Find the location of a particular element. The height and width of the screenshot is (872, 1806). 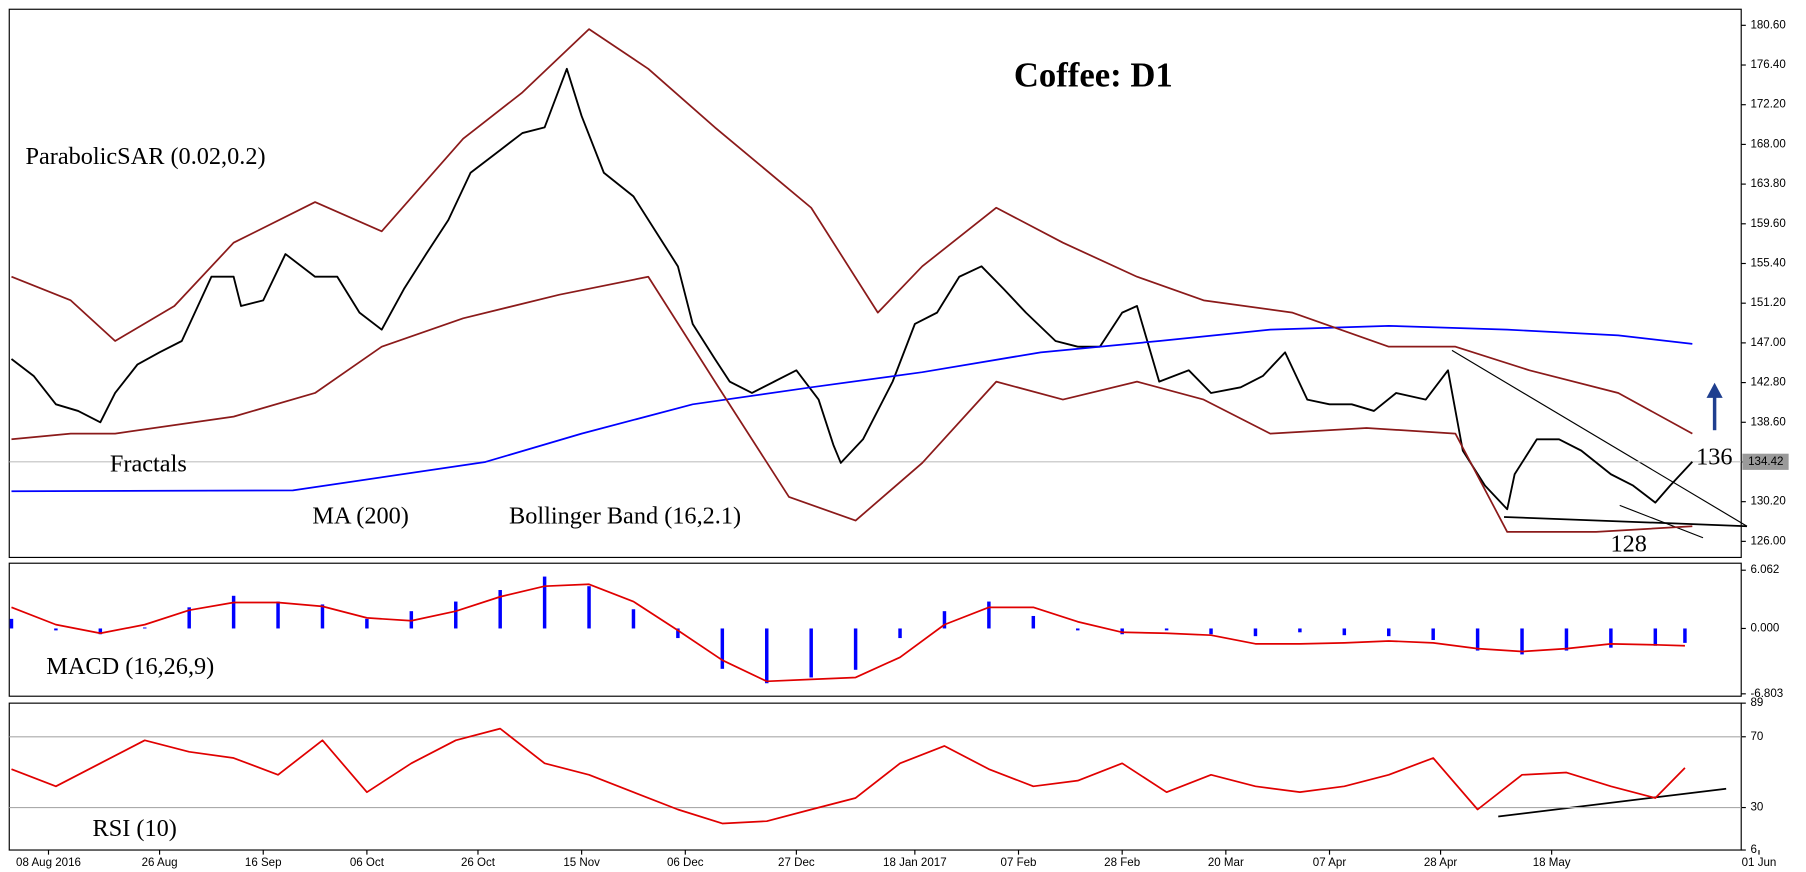

y-tick-label: 89 is located at coordinates (1756, 703).